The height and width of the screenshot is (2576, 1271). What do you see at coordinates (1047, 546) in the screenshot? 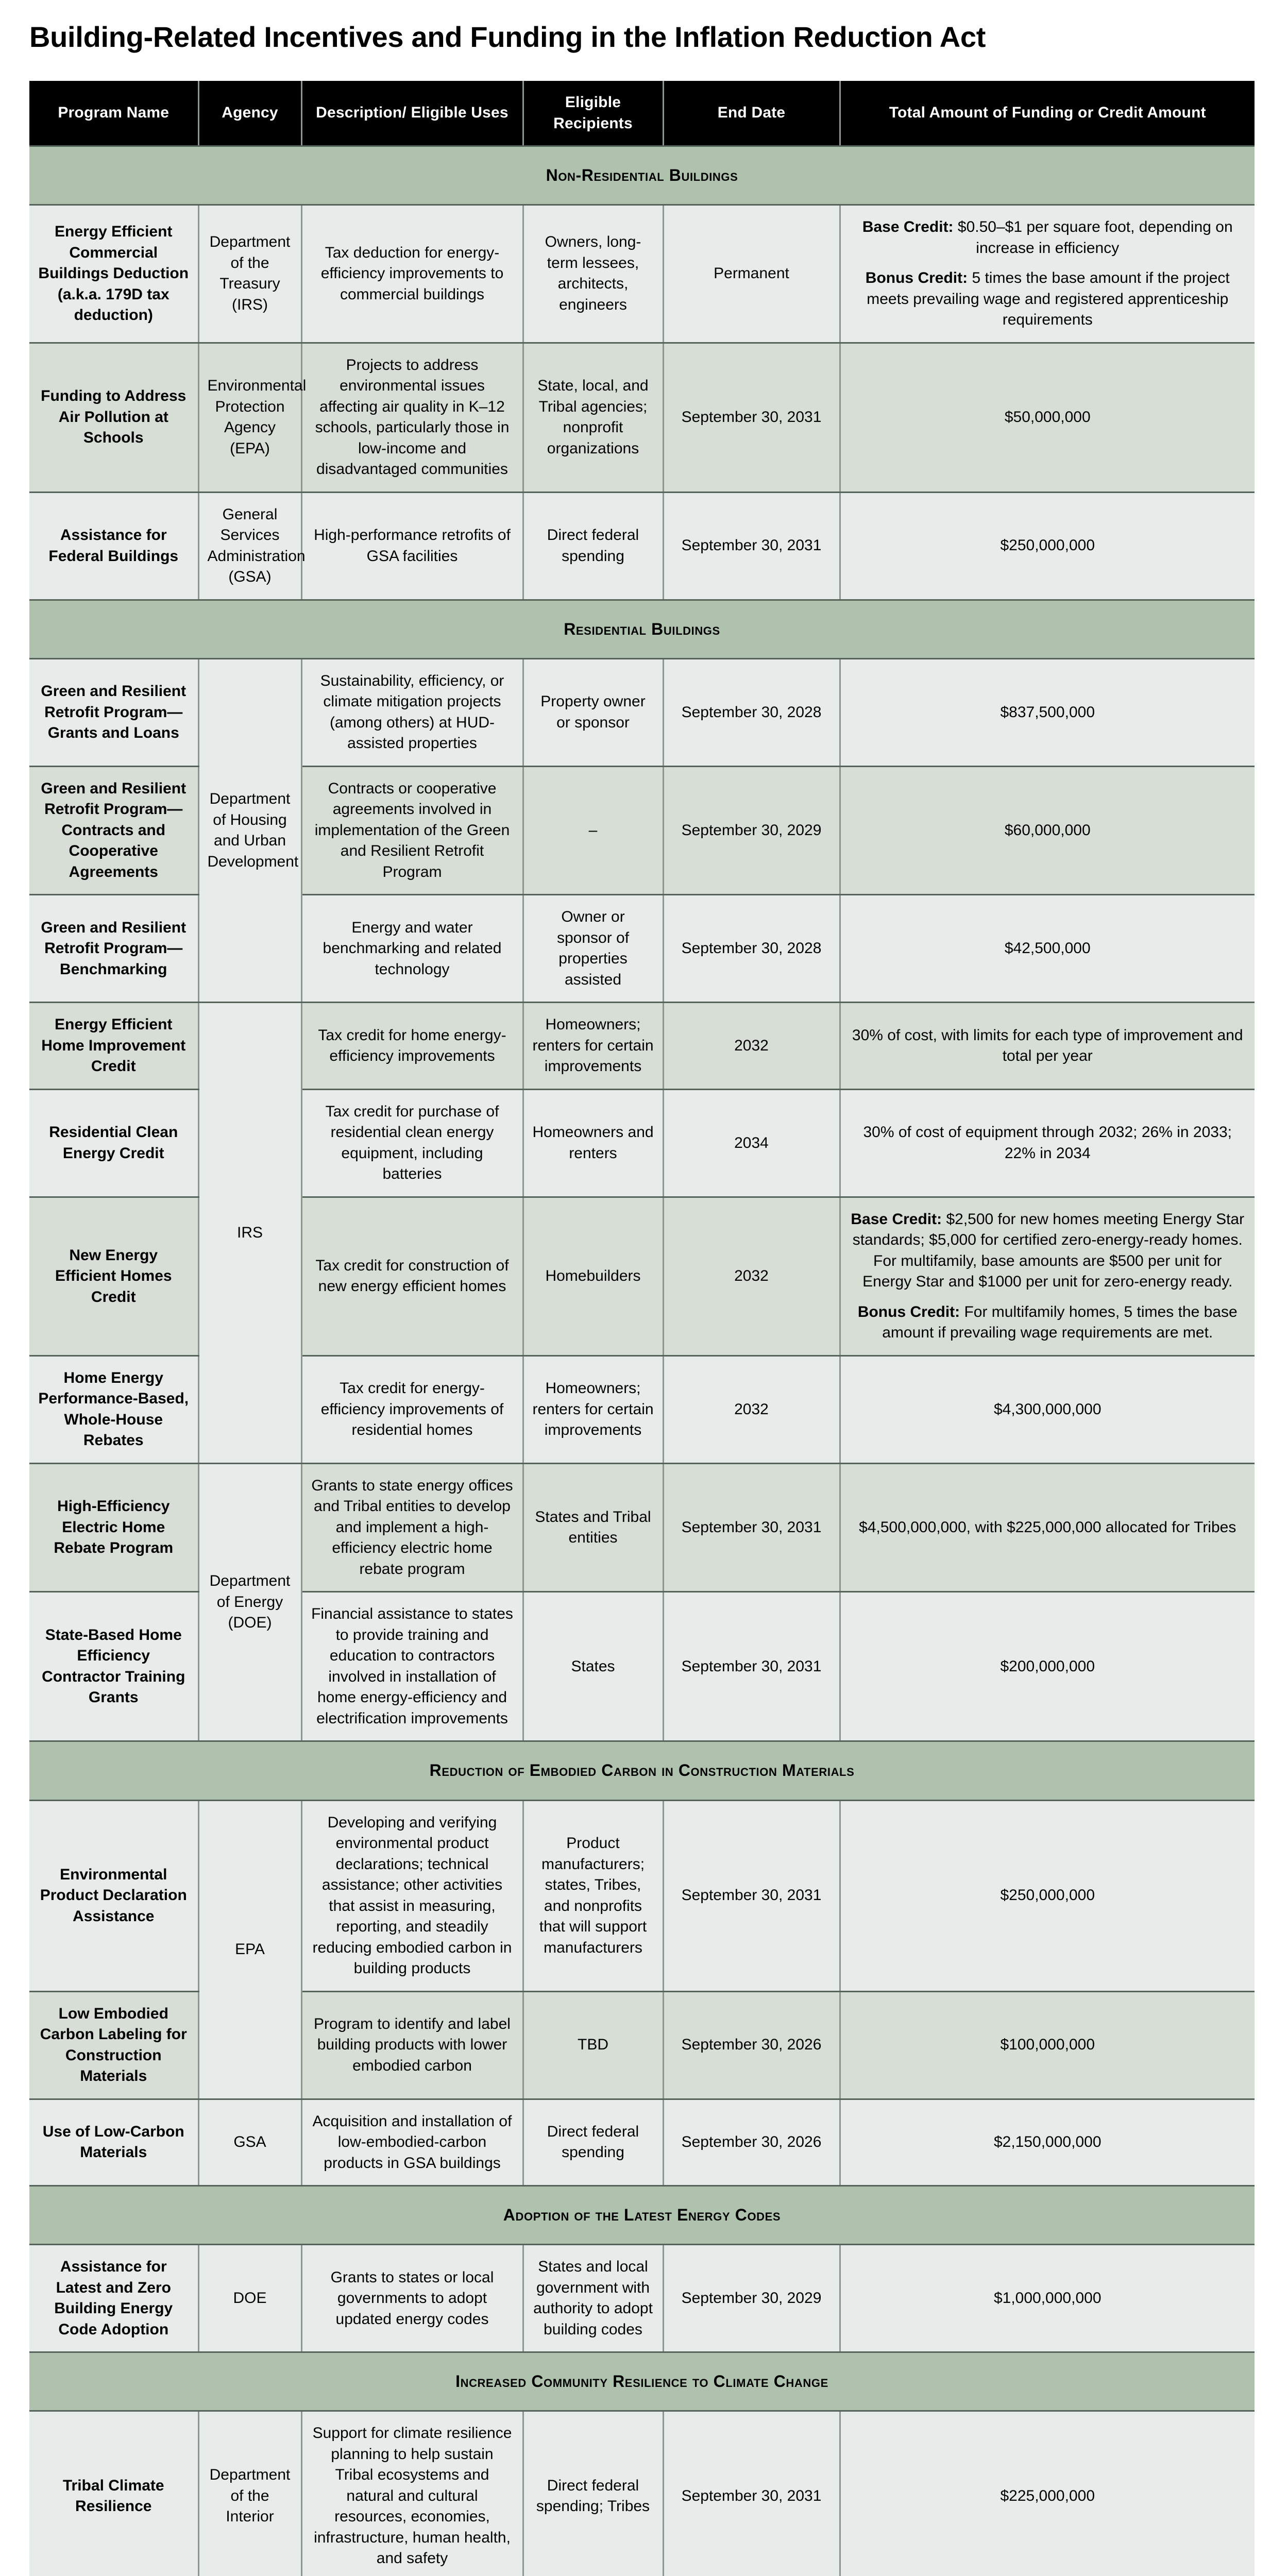
I see `cell-total-amount: $250,000,000` at bounding box center [1047, 546].